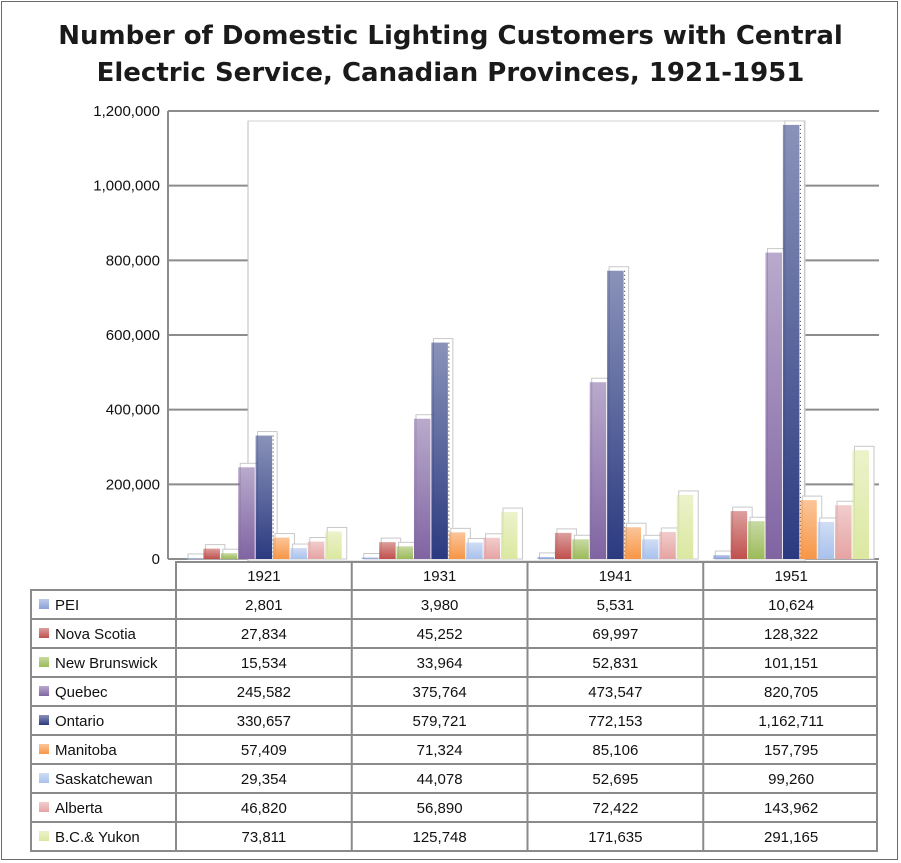 Image resolution: width=901 pixels, height=863 pixels. I want to click on legend-swatch-manitoba, so click(44, 749).